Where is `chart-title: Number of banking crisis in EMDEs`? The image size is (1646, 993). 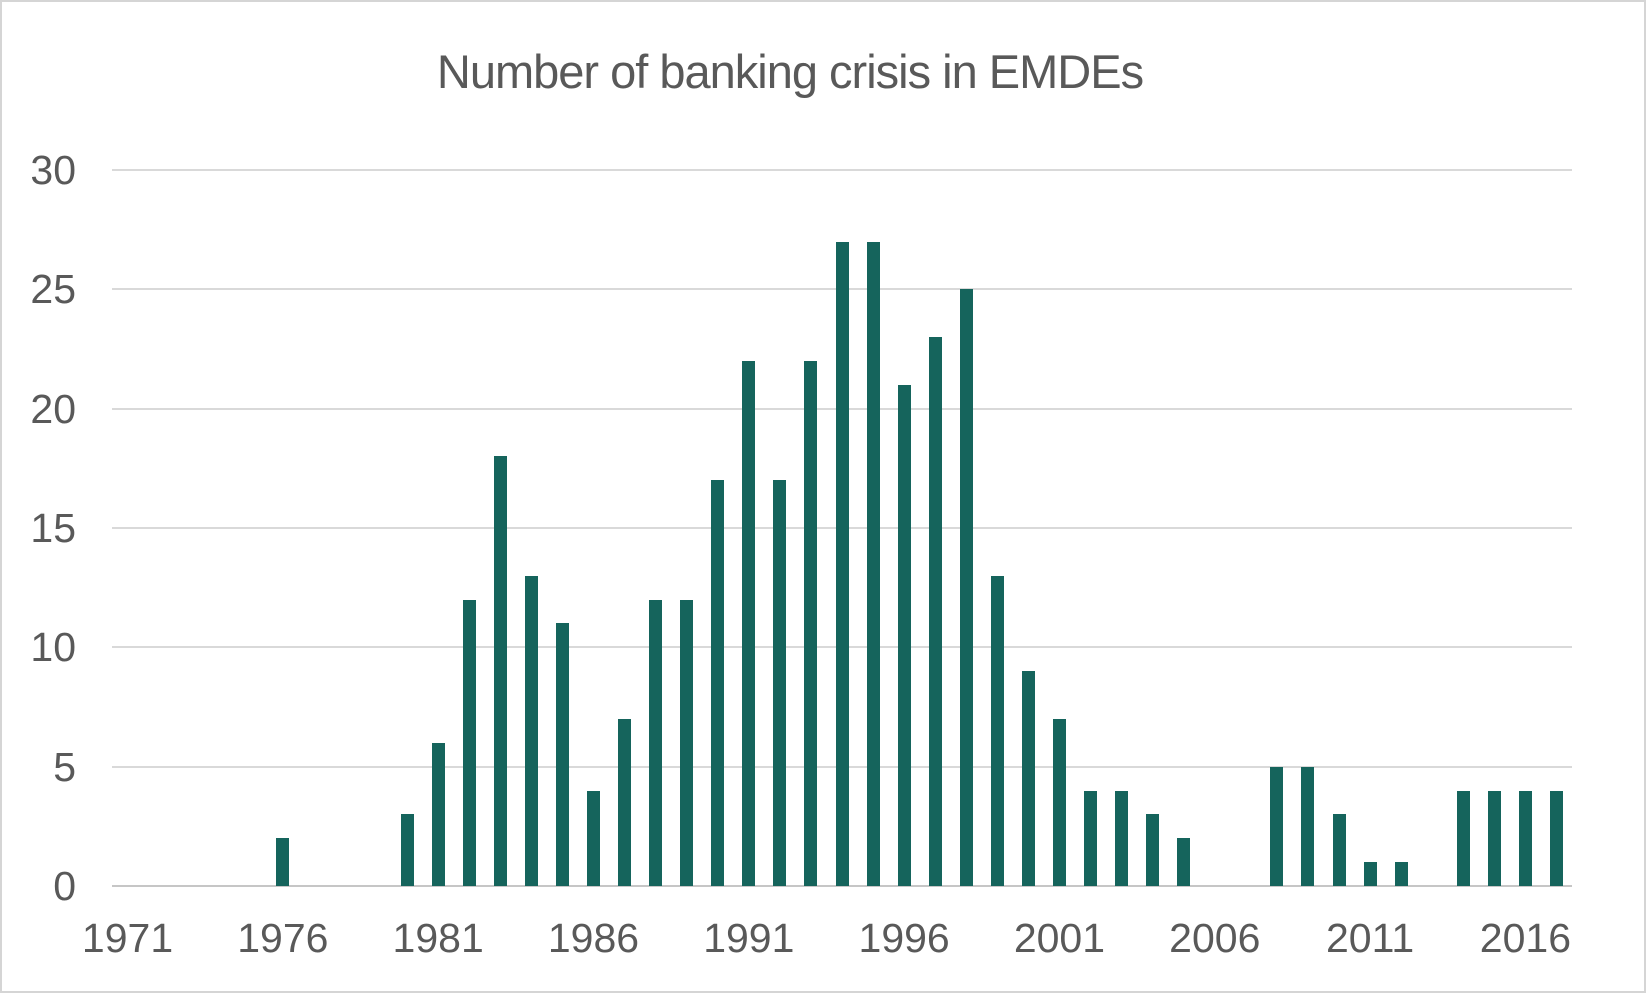
chart-title: Number of banking crisis in EMDEs is located at coordinates (790, 71).